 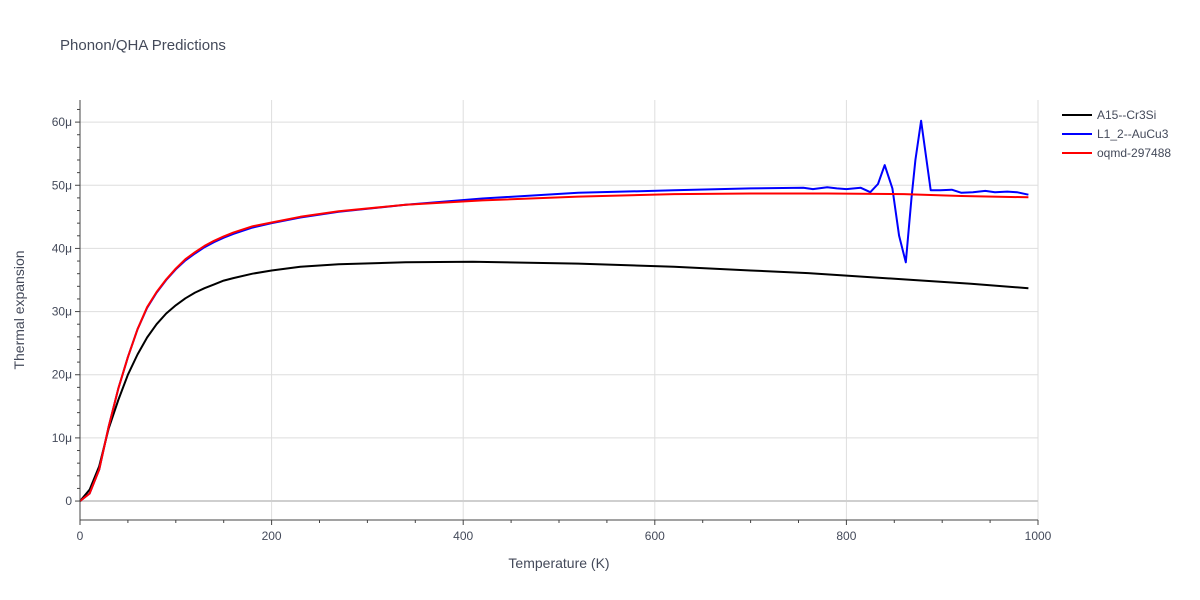 I want to click on y-tick-label: 40μ, so click(x=62, y=248).